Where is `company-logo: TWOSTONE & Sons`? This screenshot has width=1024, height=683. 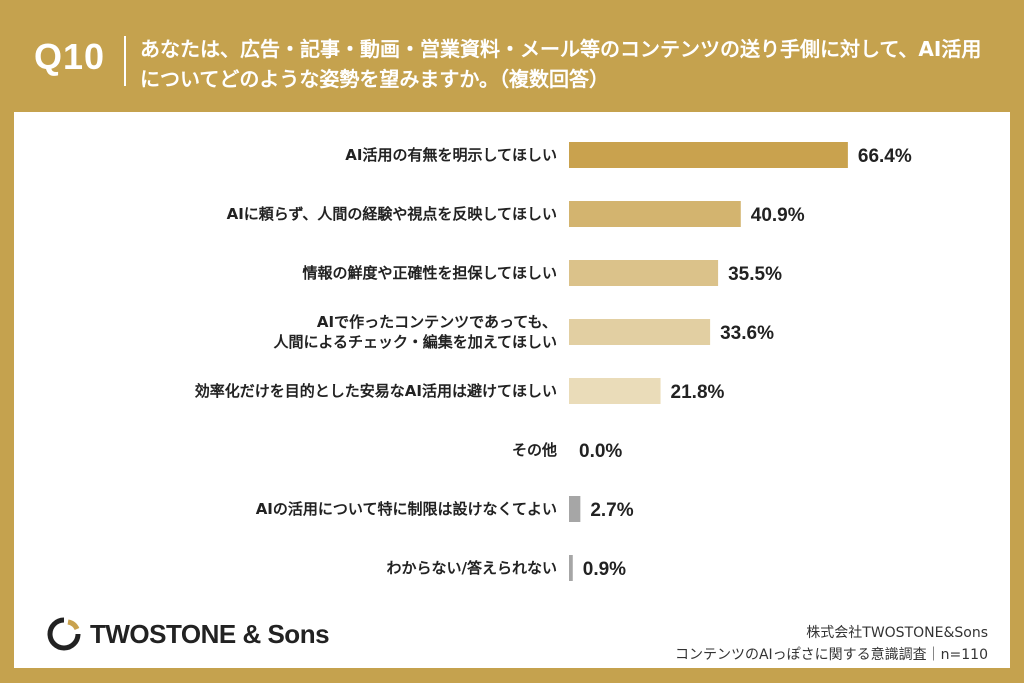
company-logo: TWOSTONE & Sons is located at coordinates (188, 634).